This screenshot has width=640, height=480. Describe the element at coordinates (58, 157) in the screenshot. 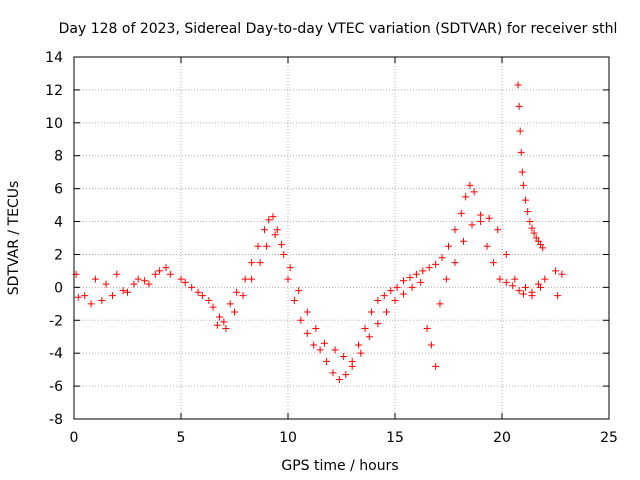

I see `y-tick-label: 8` at that location.